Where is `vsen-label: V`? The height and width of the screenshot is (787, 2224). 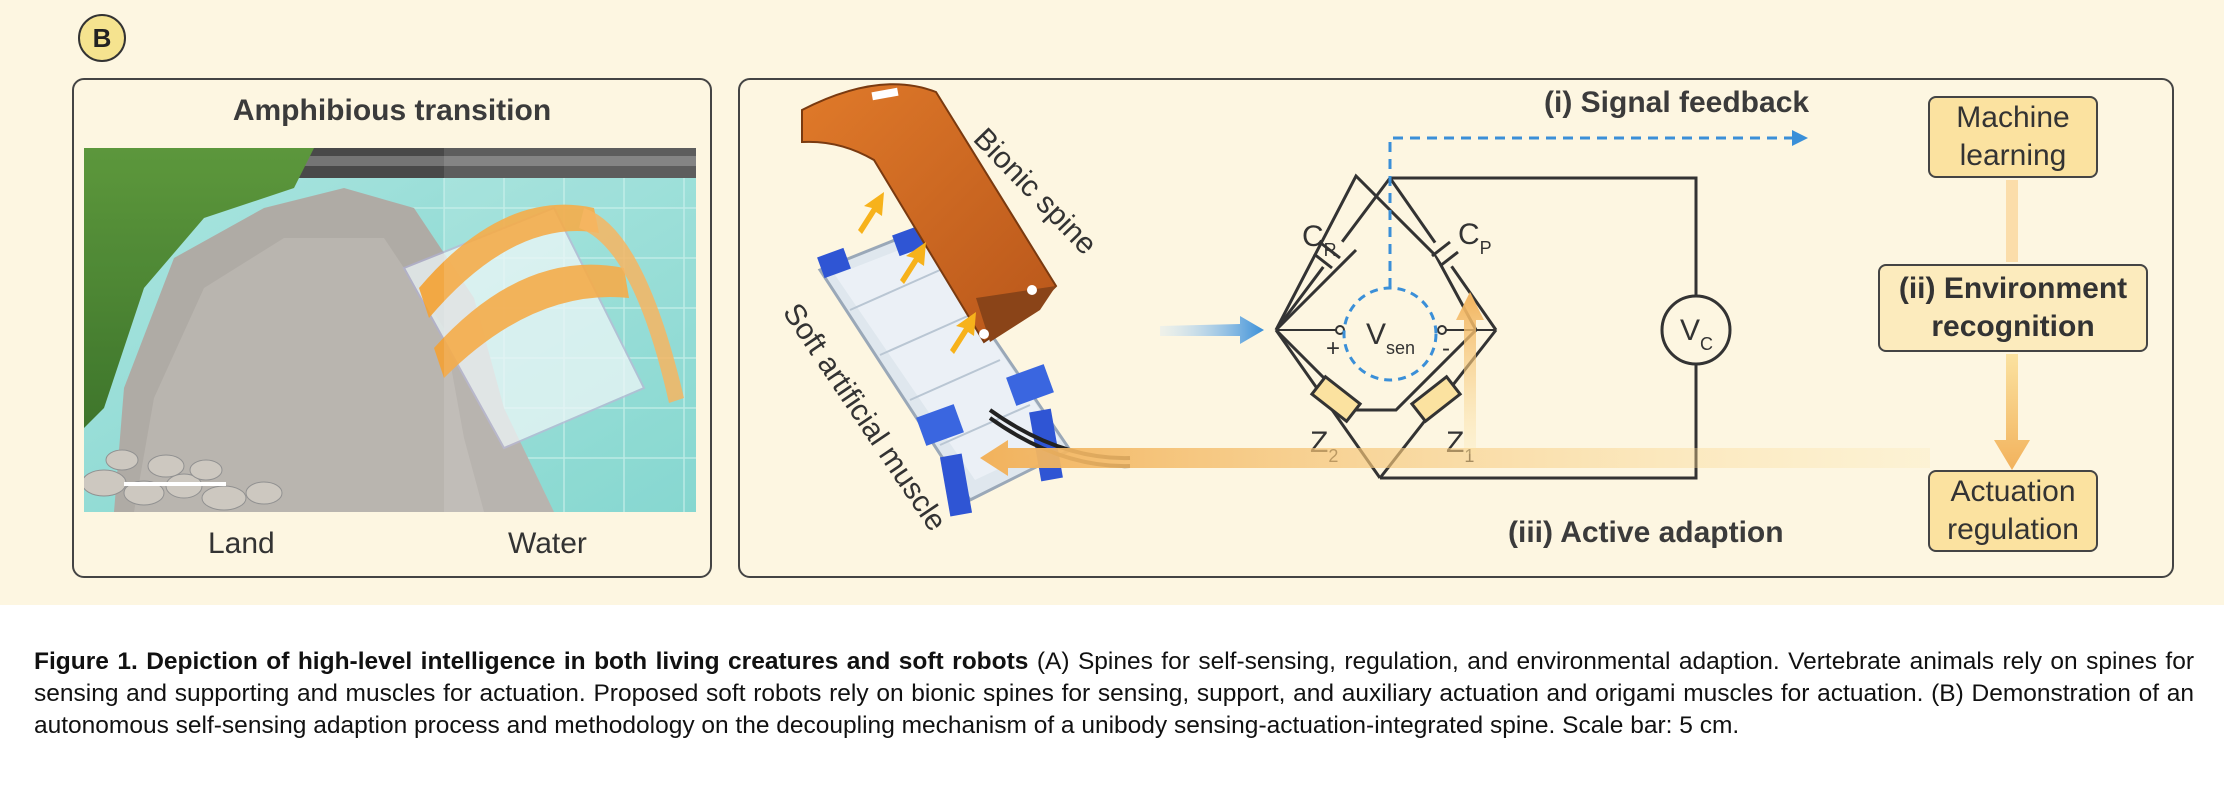
vsen-label: V is located at coordinates (1376, 334).